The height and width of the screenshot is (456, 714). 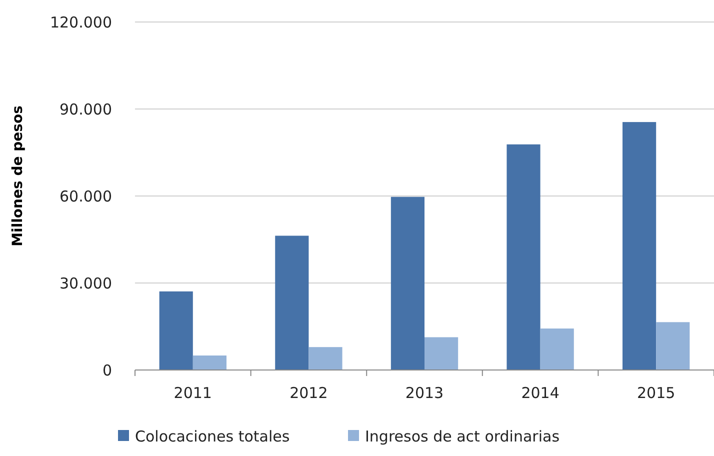 I want to click on y-tick-label: 60.000, so click(x=86, y=196).